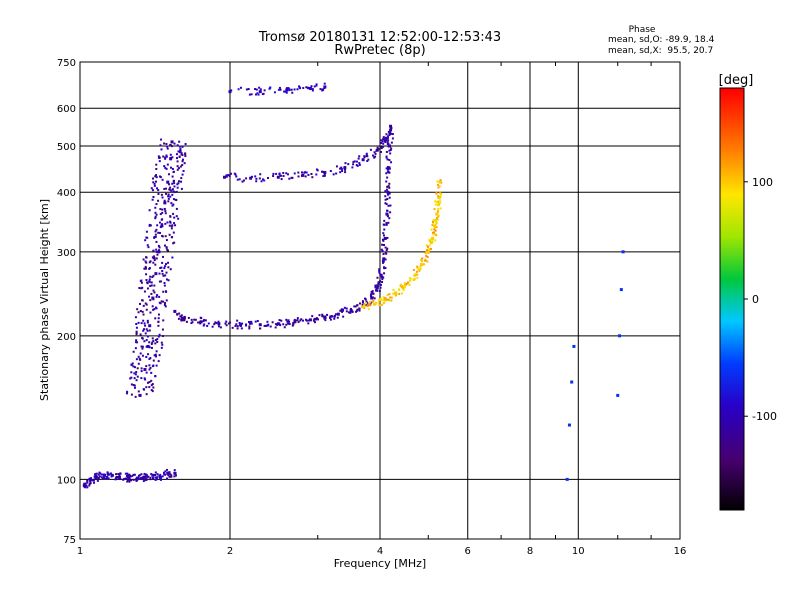 The image size is (800, 600). What do you see at coordinates (736, 80) in the screenshot?
I see `colorbar-label: [deg]` at bounding box center [736, 80].